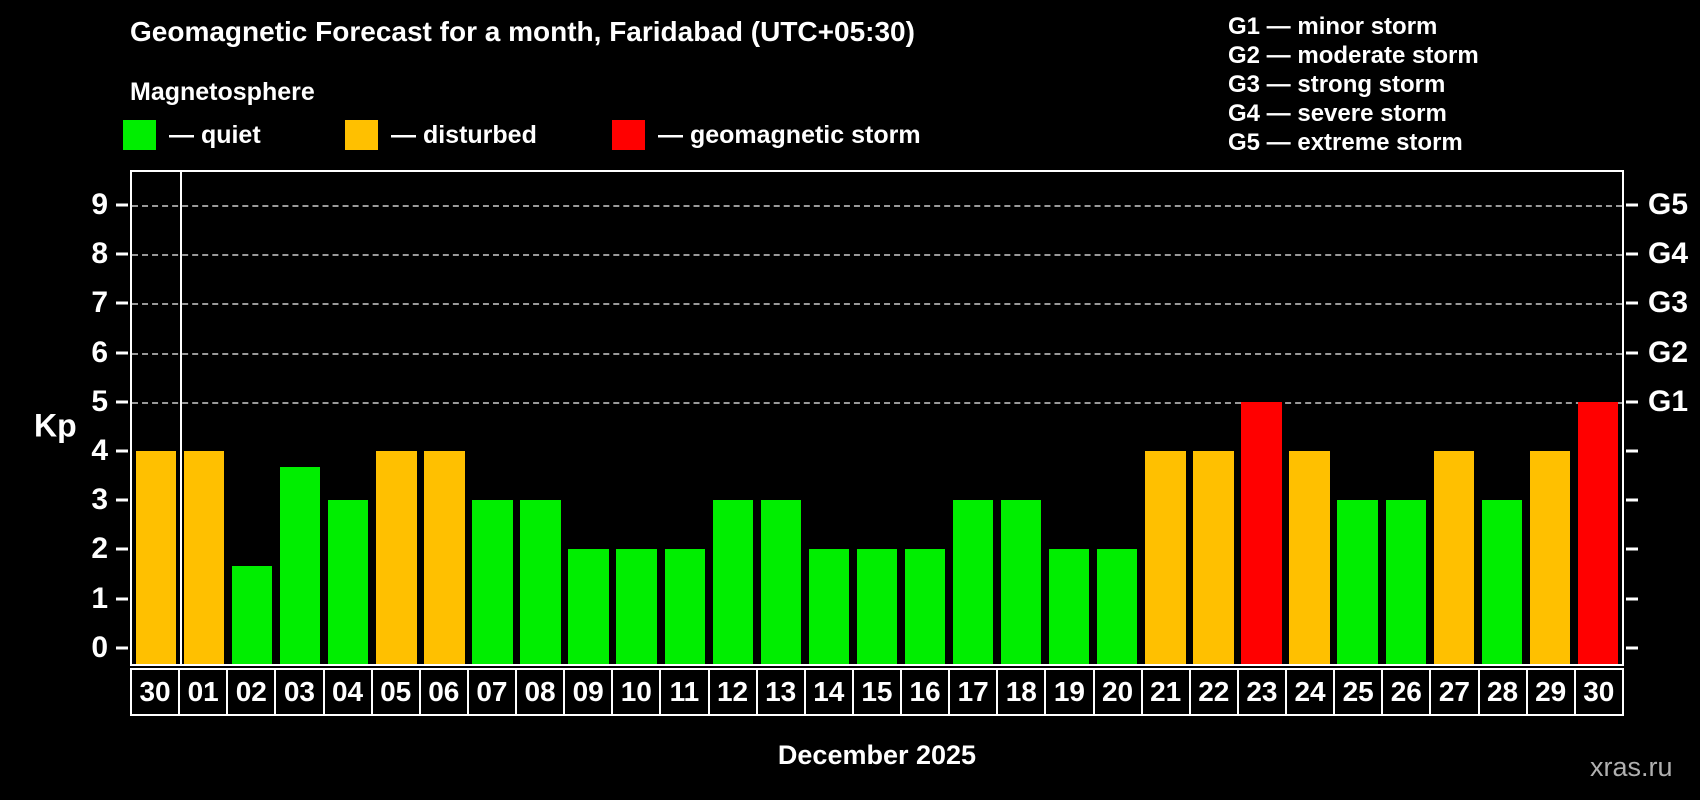 The image size is (1700, 800). I want to click on day-label-25: 25, so click(1358, 692).